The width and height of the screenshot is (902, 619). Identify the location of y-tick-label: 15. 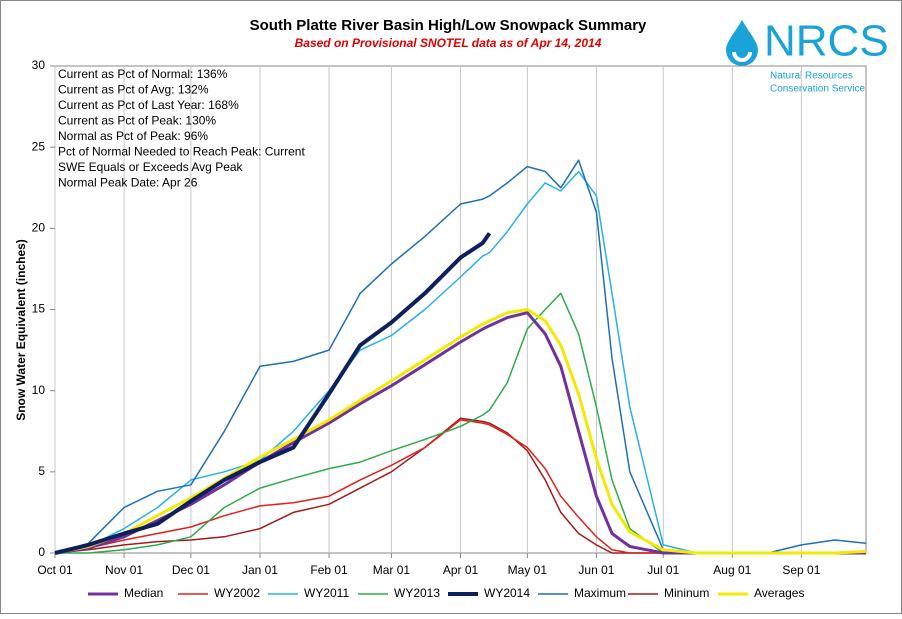
(39, 309).